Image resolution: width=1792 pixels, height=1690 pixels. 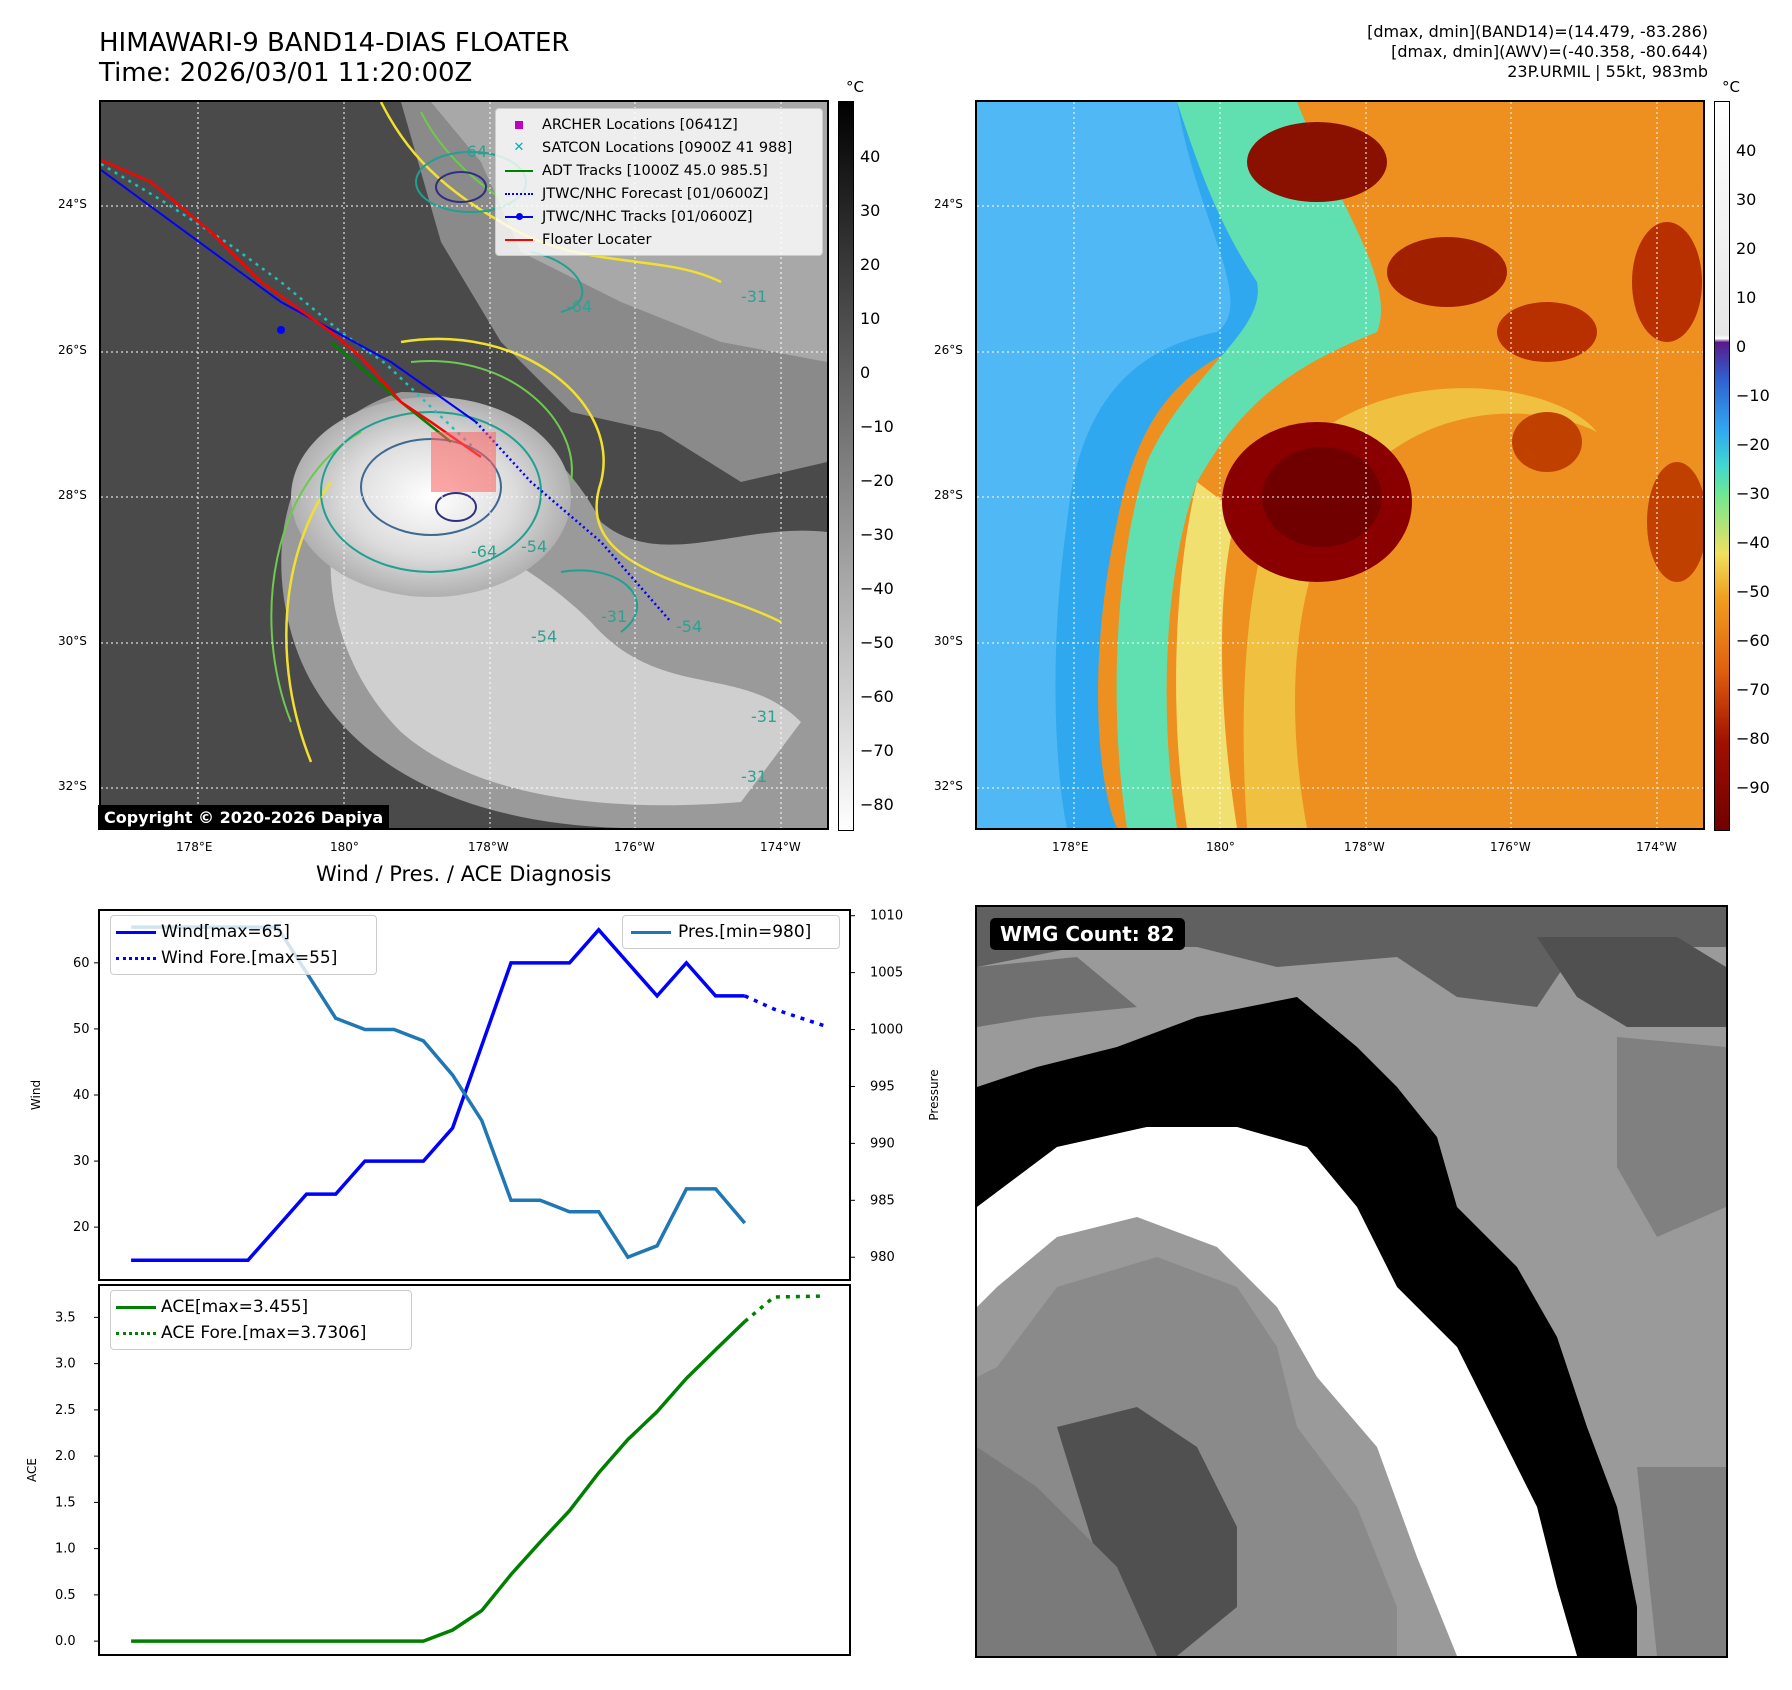 What do you see at coordinates (243, 958) in the screenshot?
I see `legend-item-wind-forecast: Wind Fore.[max=55]` at bounding box center [243, 958].